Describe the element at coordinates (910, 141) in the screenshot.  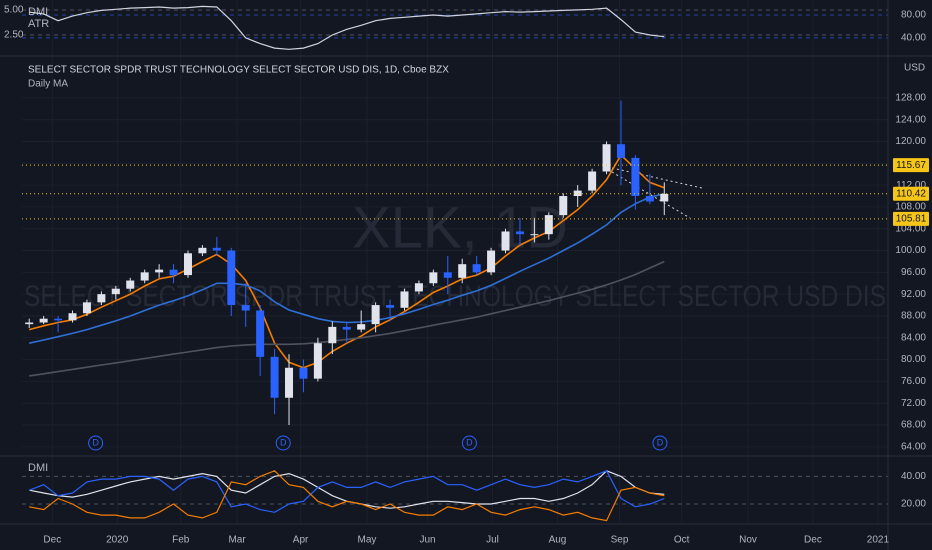
I see `y-tick-label: 120.00` at that location.